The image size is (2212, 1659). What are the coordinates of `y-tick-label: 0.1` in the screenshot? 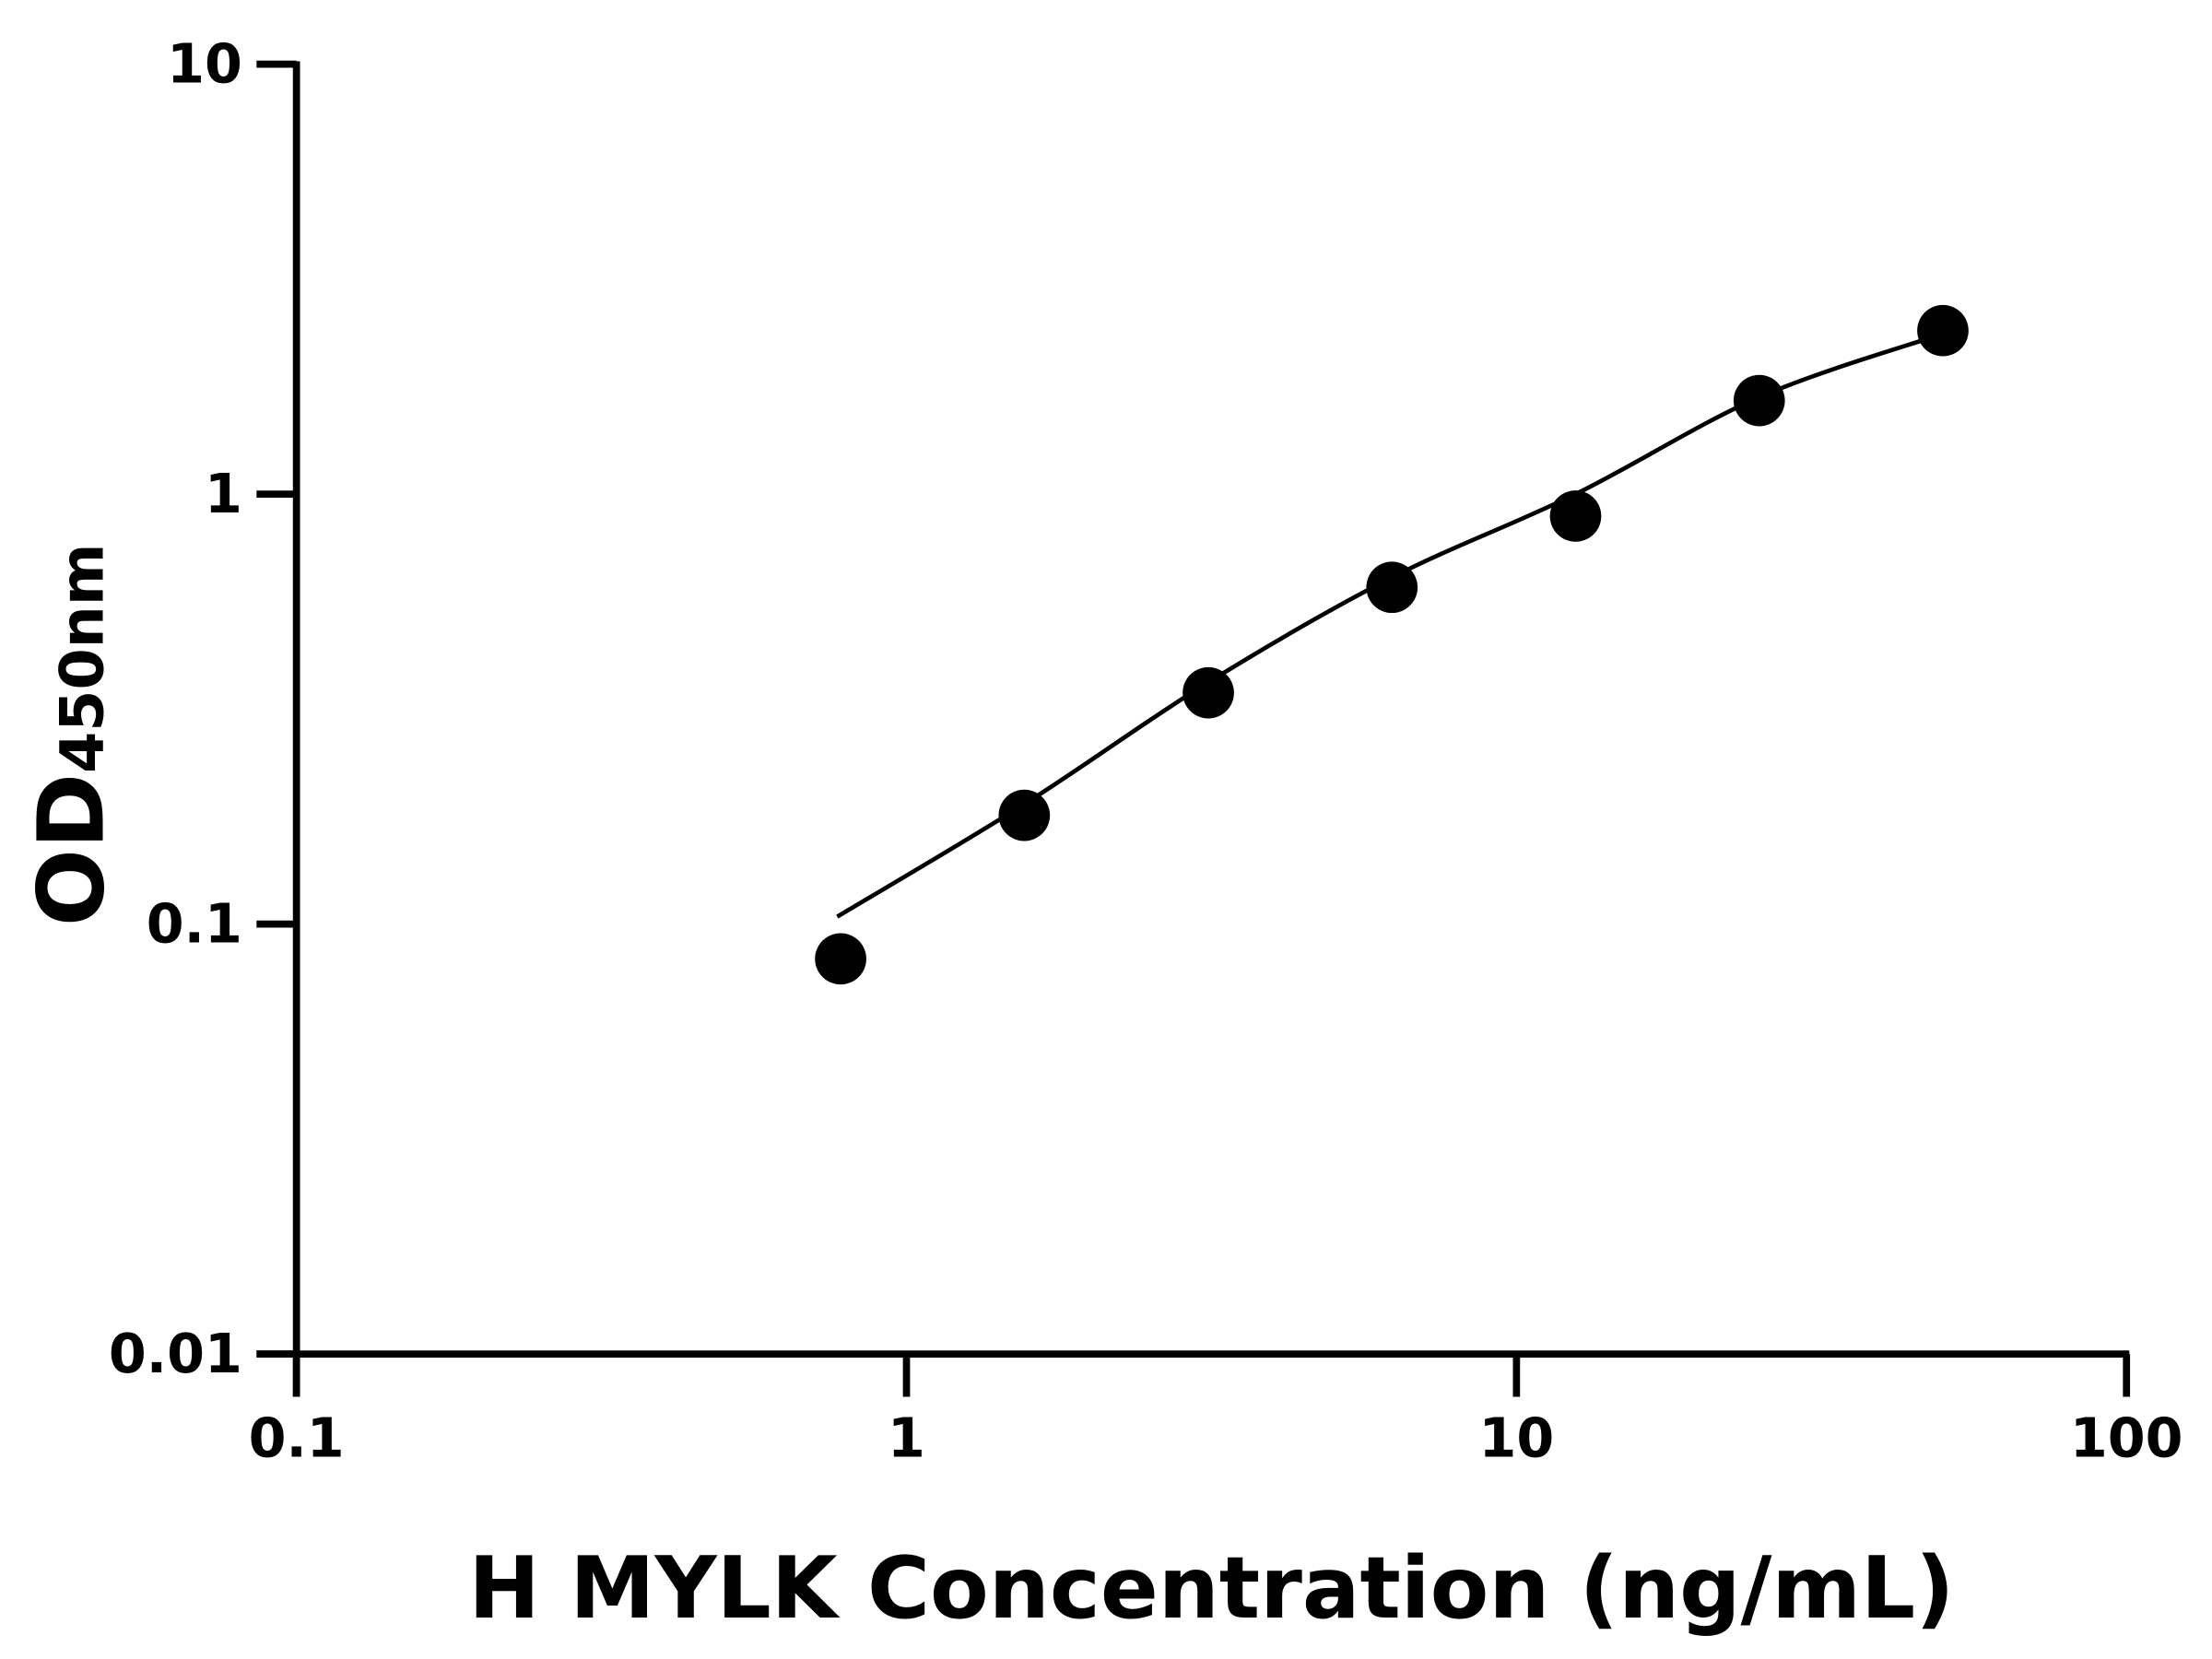 It's located at (194, 924).